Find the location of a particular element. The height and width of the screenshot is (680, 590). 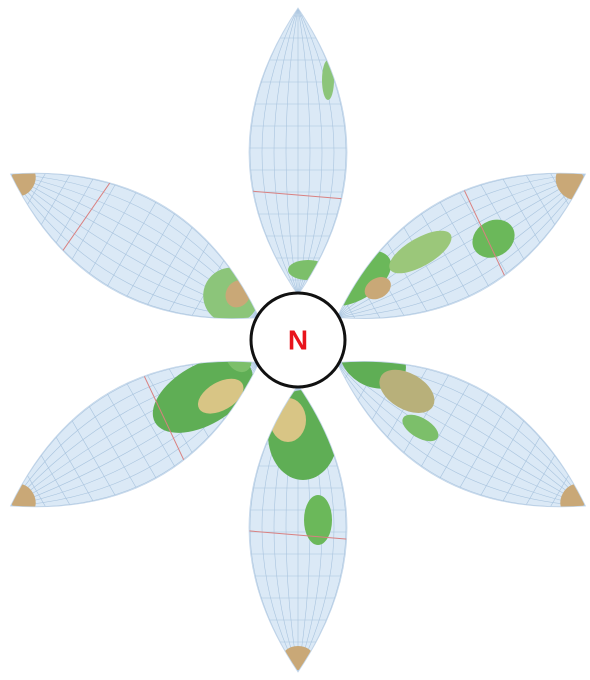

north-label: N is located at coordinates (298, 339).